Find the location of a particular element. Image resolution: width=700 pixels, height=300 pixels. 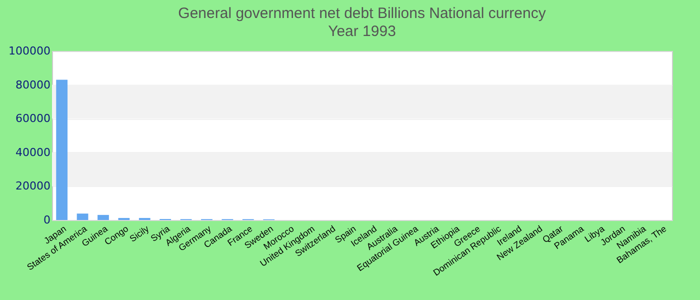

y-tick-label: 100000 is located at coordinates (29, 51).